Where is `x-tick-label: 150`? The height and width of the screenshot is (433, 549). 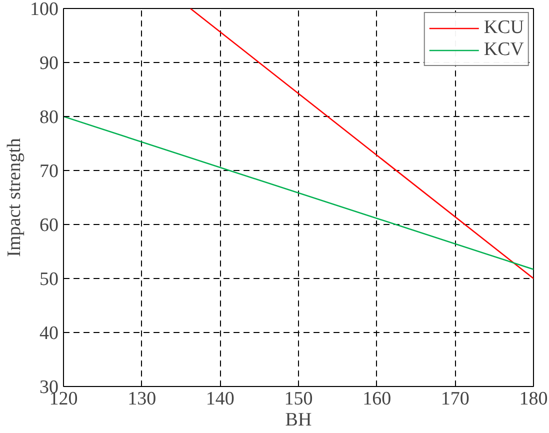
x-tick-label: 150 is located at coordinates (298, 399).